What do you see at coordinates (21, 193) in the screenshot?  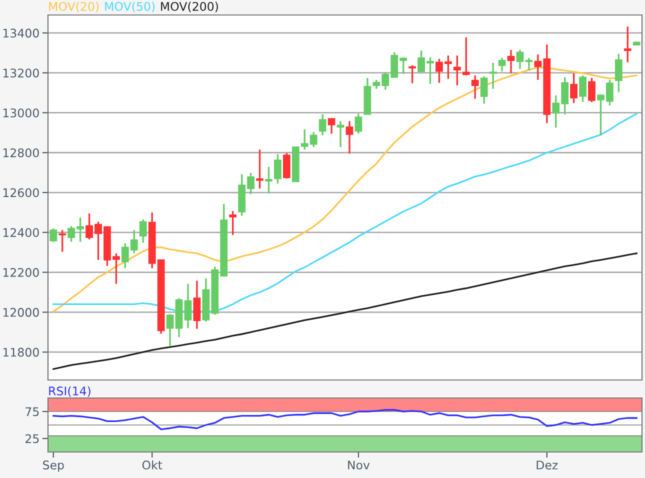 I see `y-tick-label: 12600` at bounding box center [21, 193].